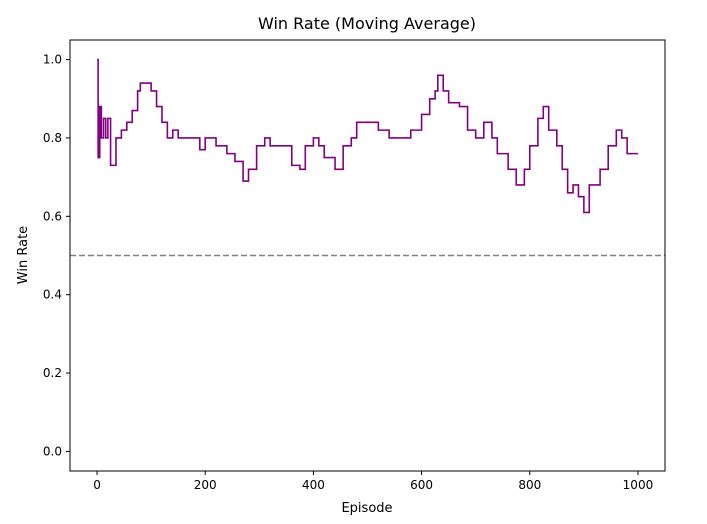 The image size is (707, 524). What do you see at coordinates (313, 485) in the screenshot?
I see `x-tick-label: 400` at bounding box center [313, 485].